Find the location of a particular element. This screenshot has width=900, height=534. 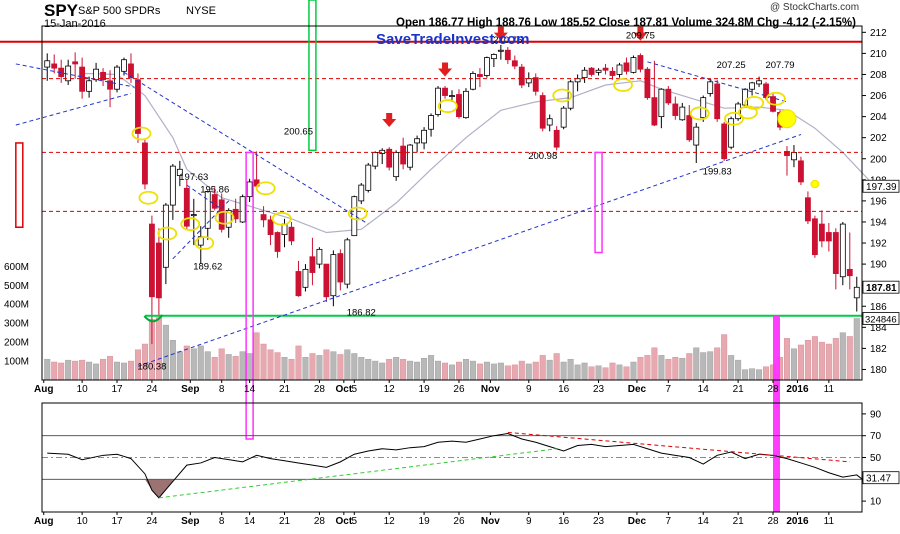

price-tick-label: 190 is located at coordinates (878, 265).